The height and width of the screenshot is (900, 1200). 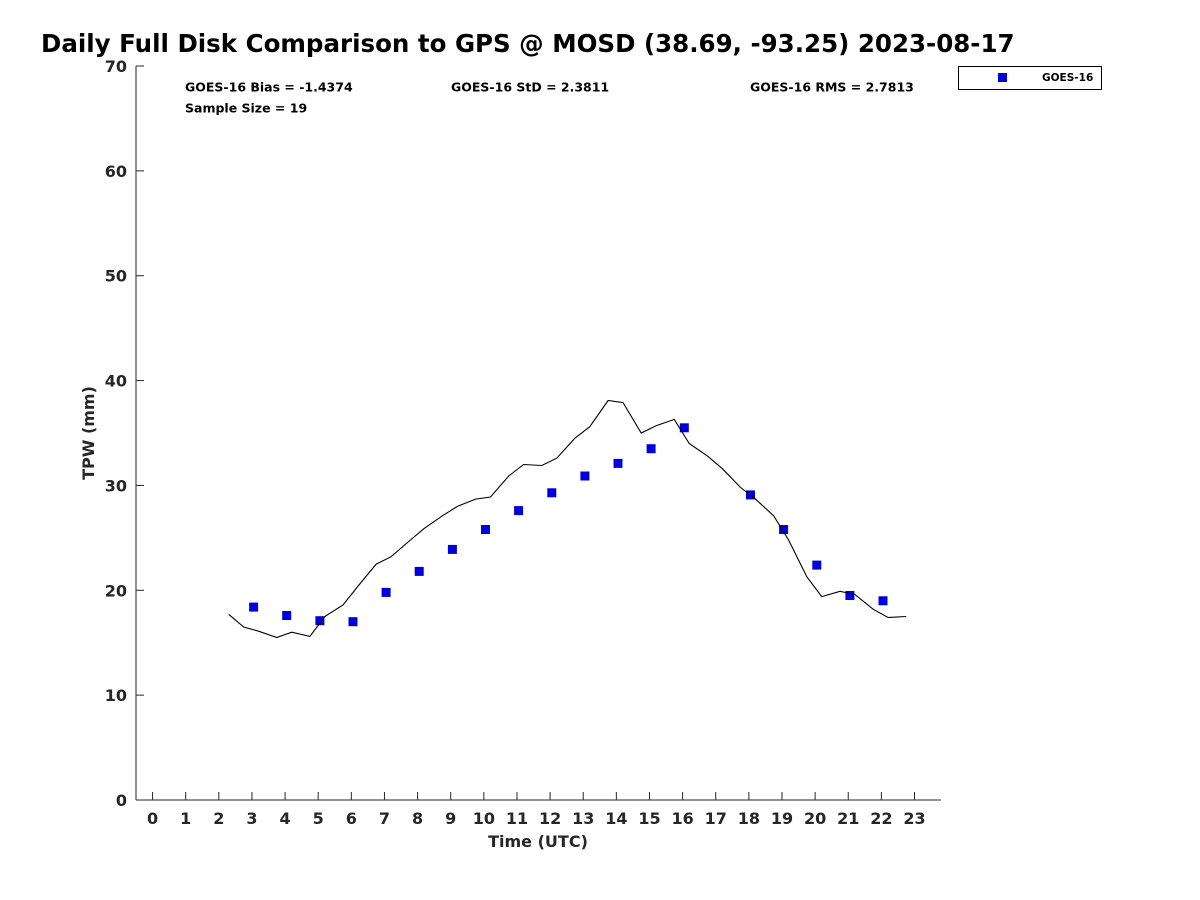 What do you see at coordinates (749, 818) in the screenshot?
I see `x-tick-label: 18` at bounding box center [749, 818].